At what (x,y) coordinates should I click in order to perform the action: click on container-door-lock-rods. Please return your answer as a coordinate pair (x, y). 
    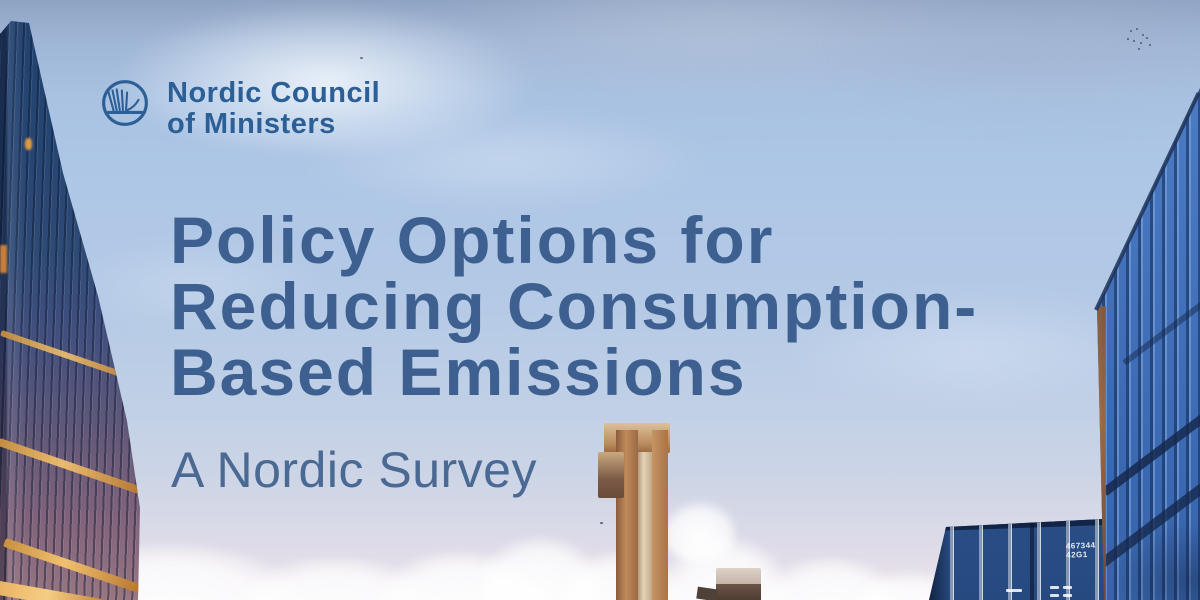
    Looking at the image, I should click on (1018, 559).